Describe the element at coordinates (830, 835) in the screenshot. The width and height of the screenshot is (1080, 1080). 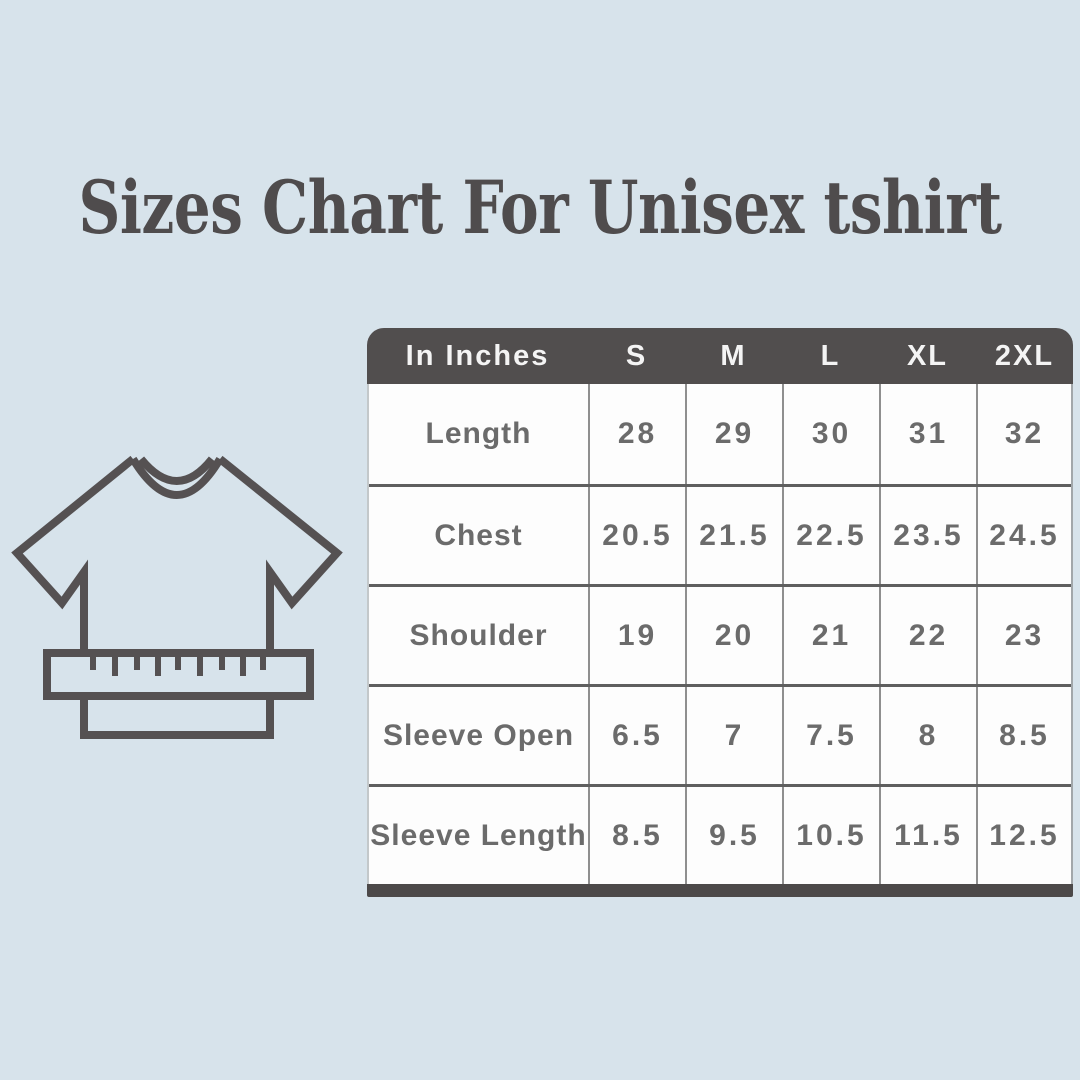
I see `value-cell: 10.5` at that location.